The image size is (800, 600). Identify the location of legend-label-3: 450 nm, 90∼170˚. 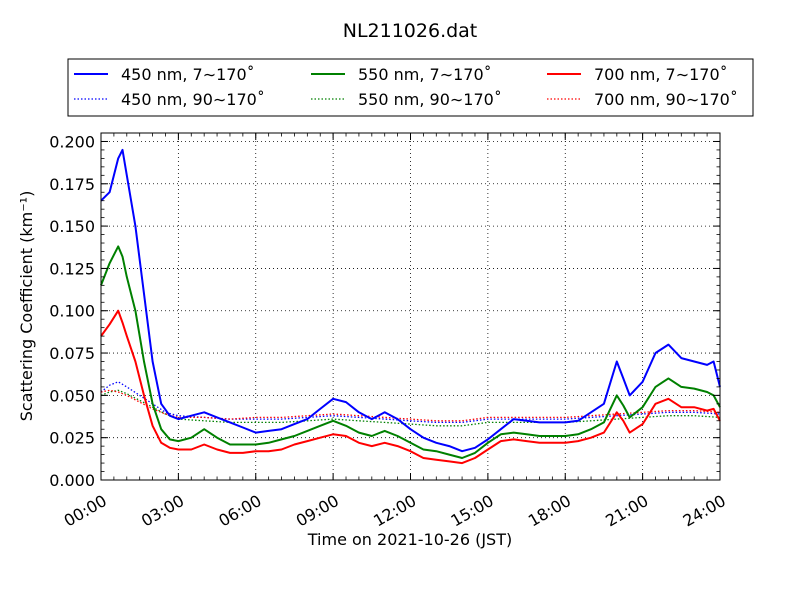
(193, 99).